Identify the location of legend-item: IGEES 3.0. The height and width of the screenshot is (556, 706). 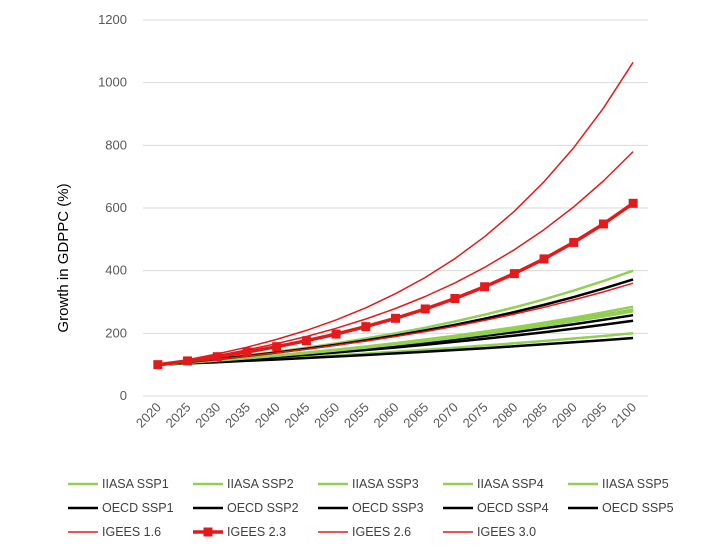
(489, 532).